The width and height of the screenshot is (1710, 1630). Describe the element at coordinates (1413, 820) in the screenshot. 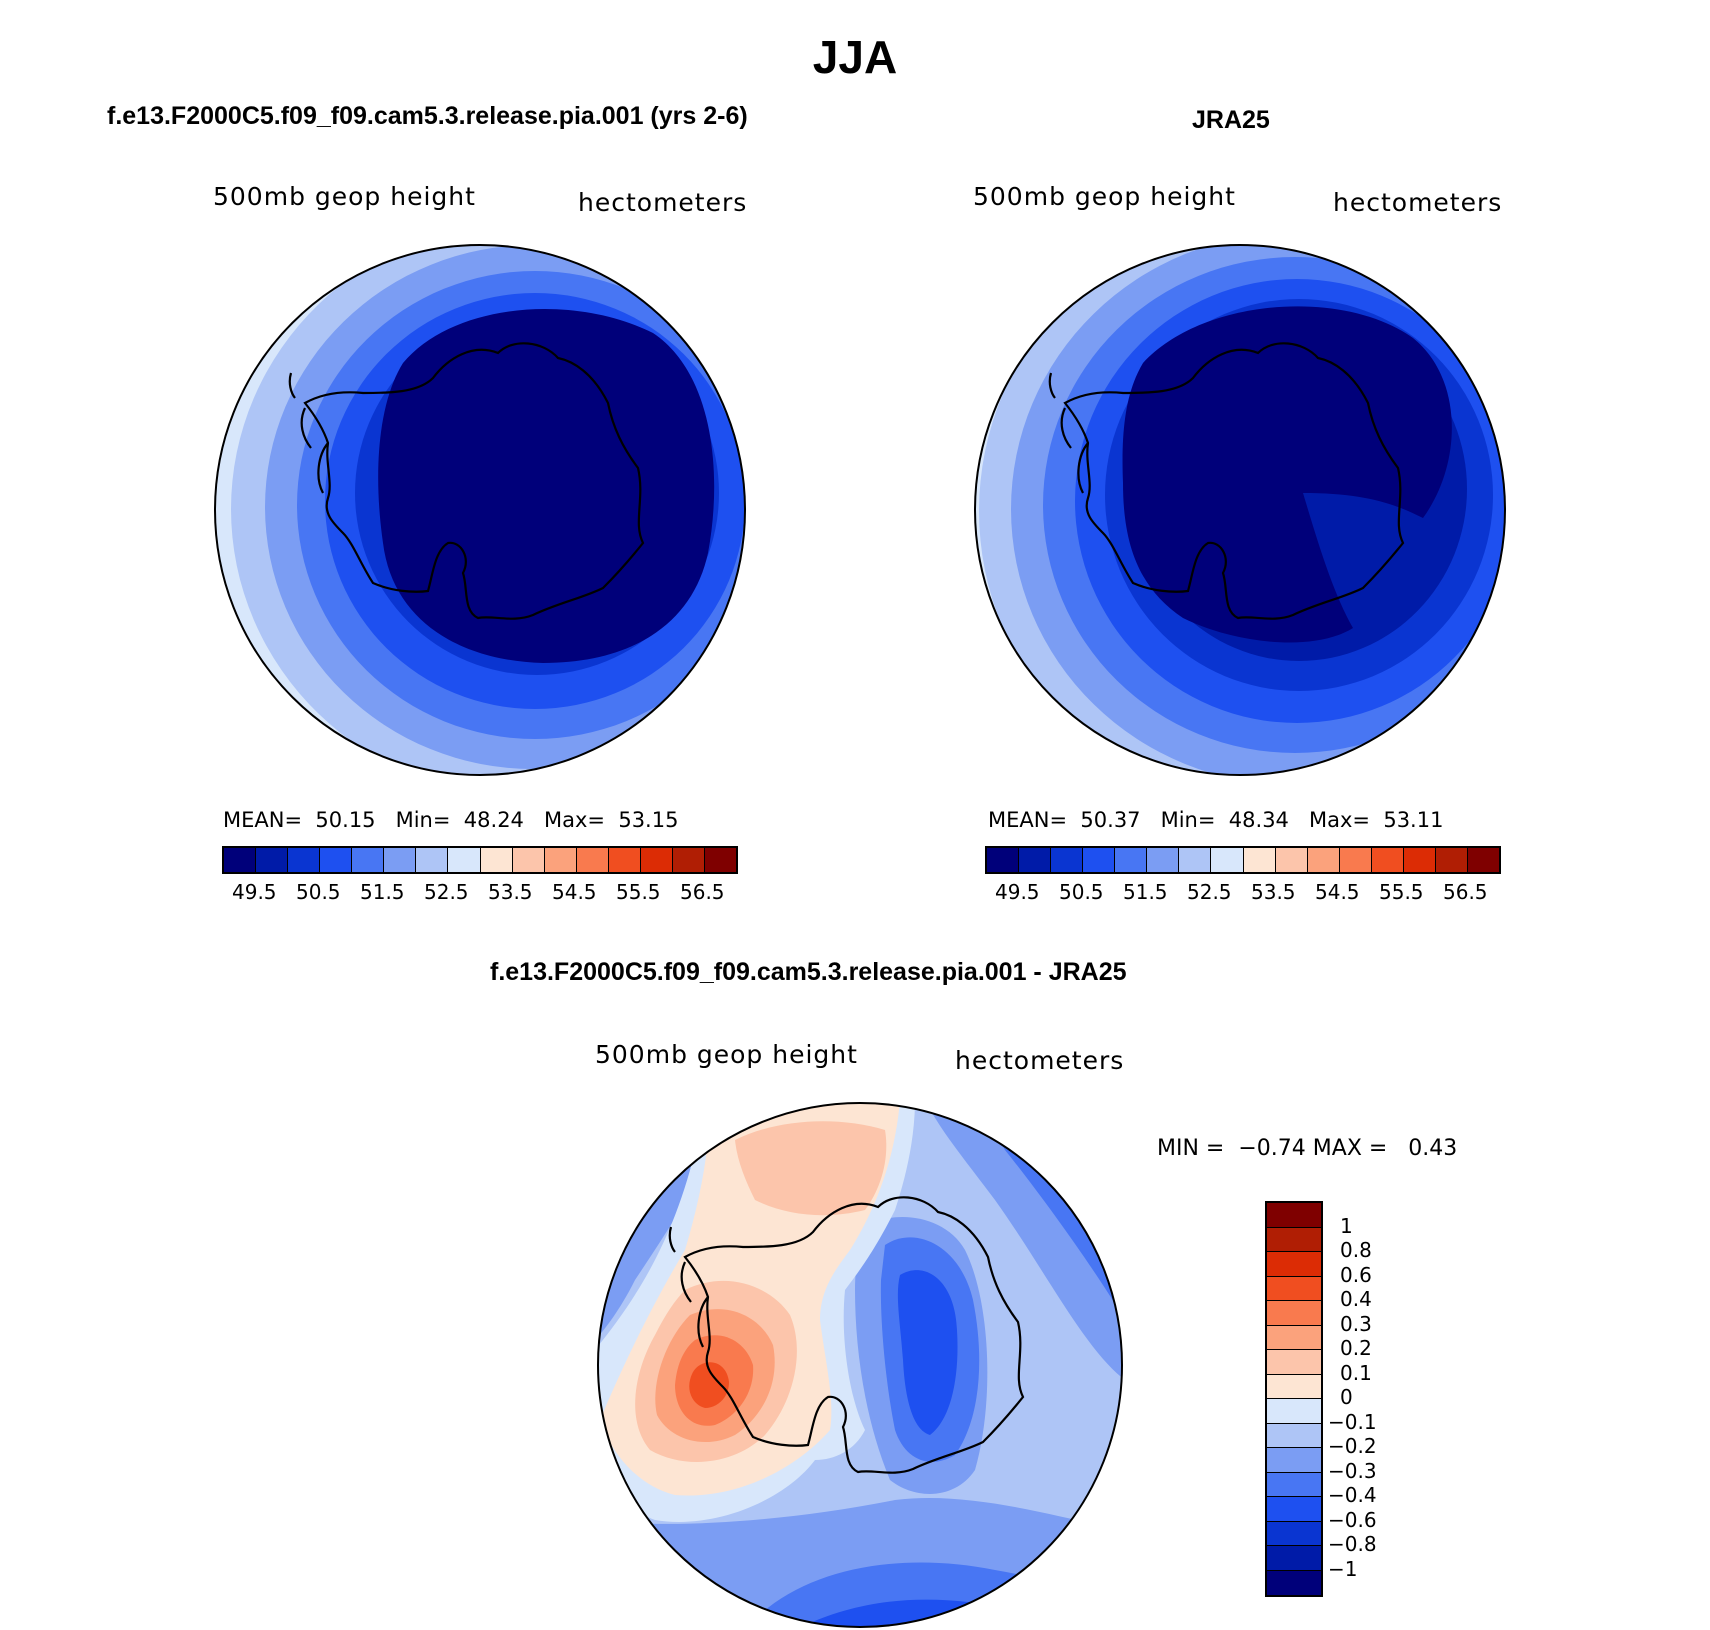

I see `obs-max-value: 53.11` at that location.